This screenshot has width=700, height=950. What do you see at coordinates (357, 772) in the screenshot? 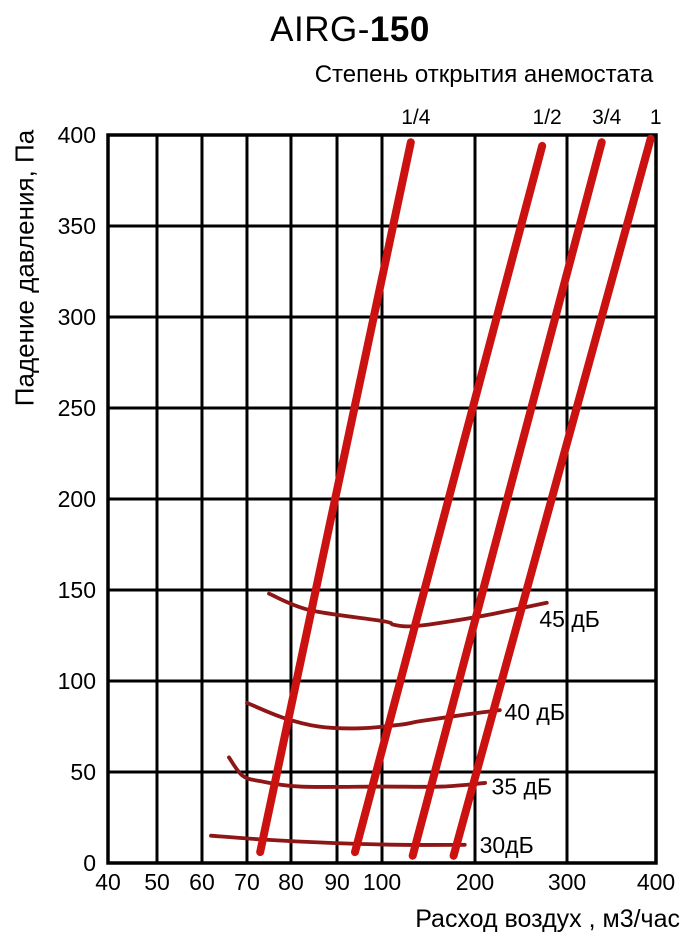
I see `noise-curve-35дБ` at bounding box center [357, 772].